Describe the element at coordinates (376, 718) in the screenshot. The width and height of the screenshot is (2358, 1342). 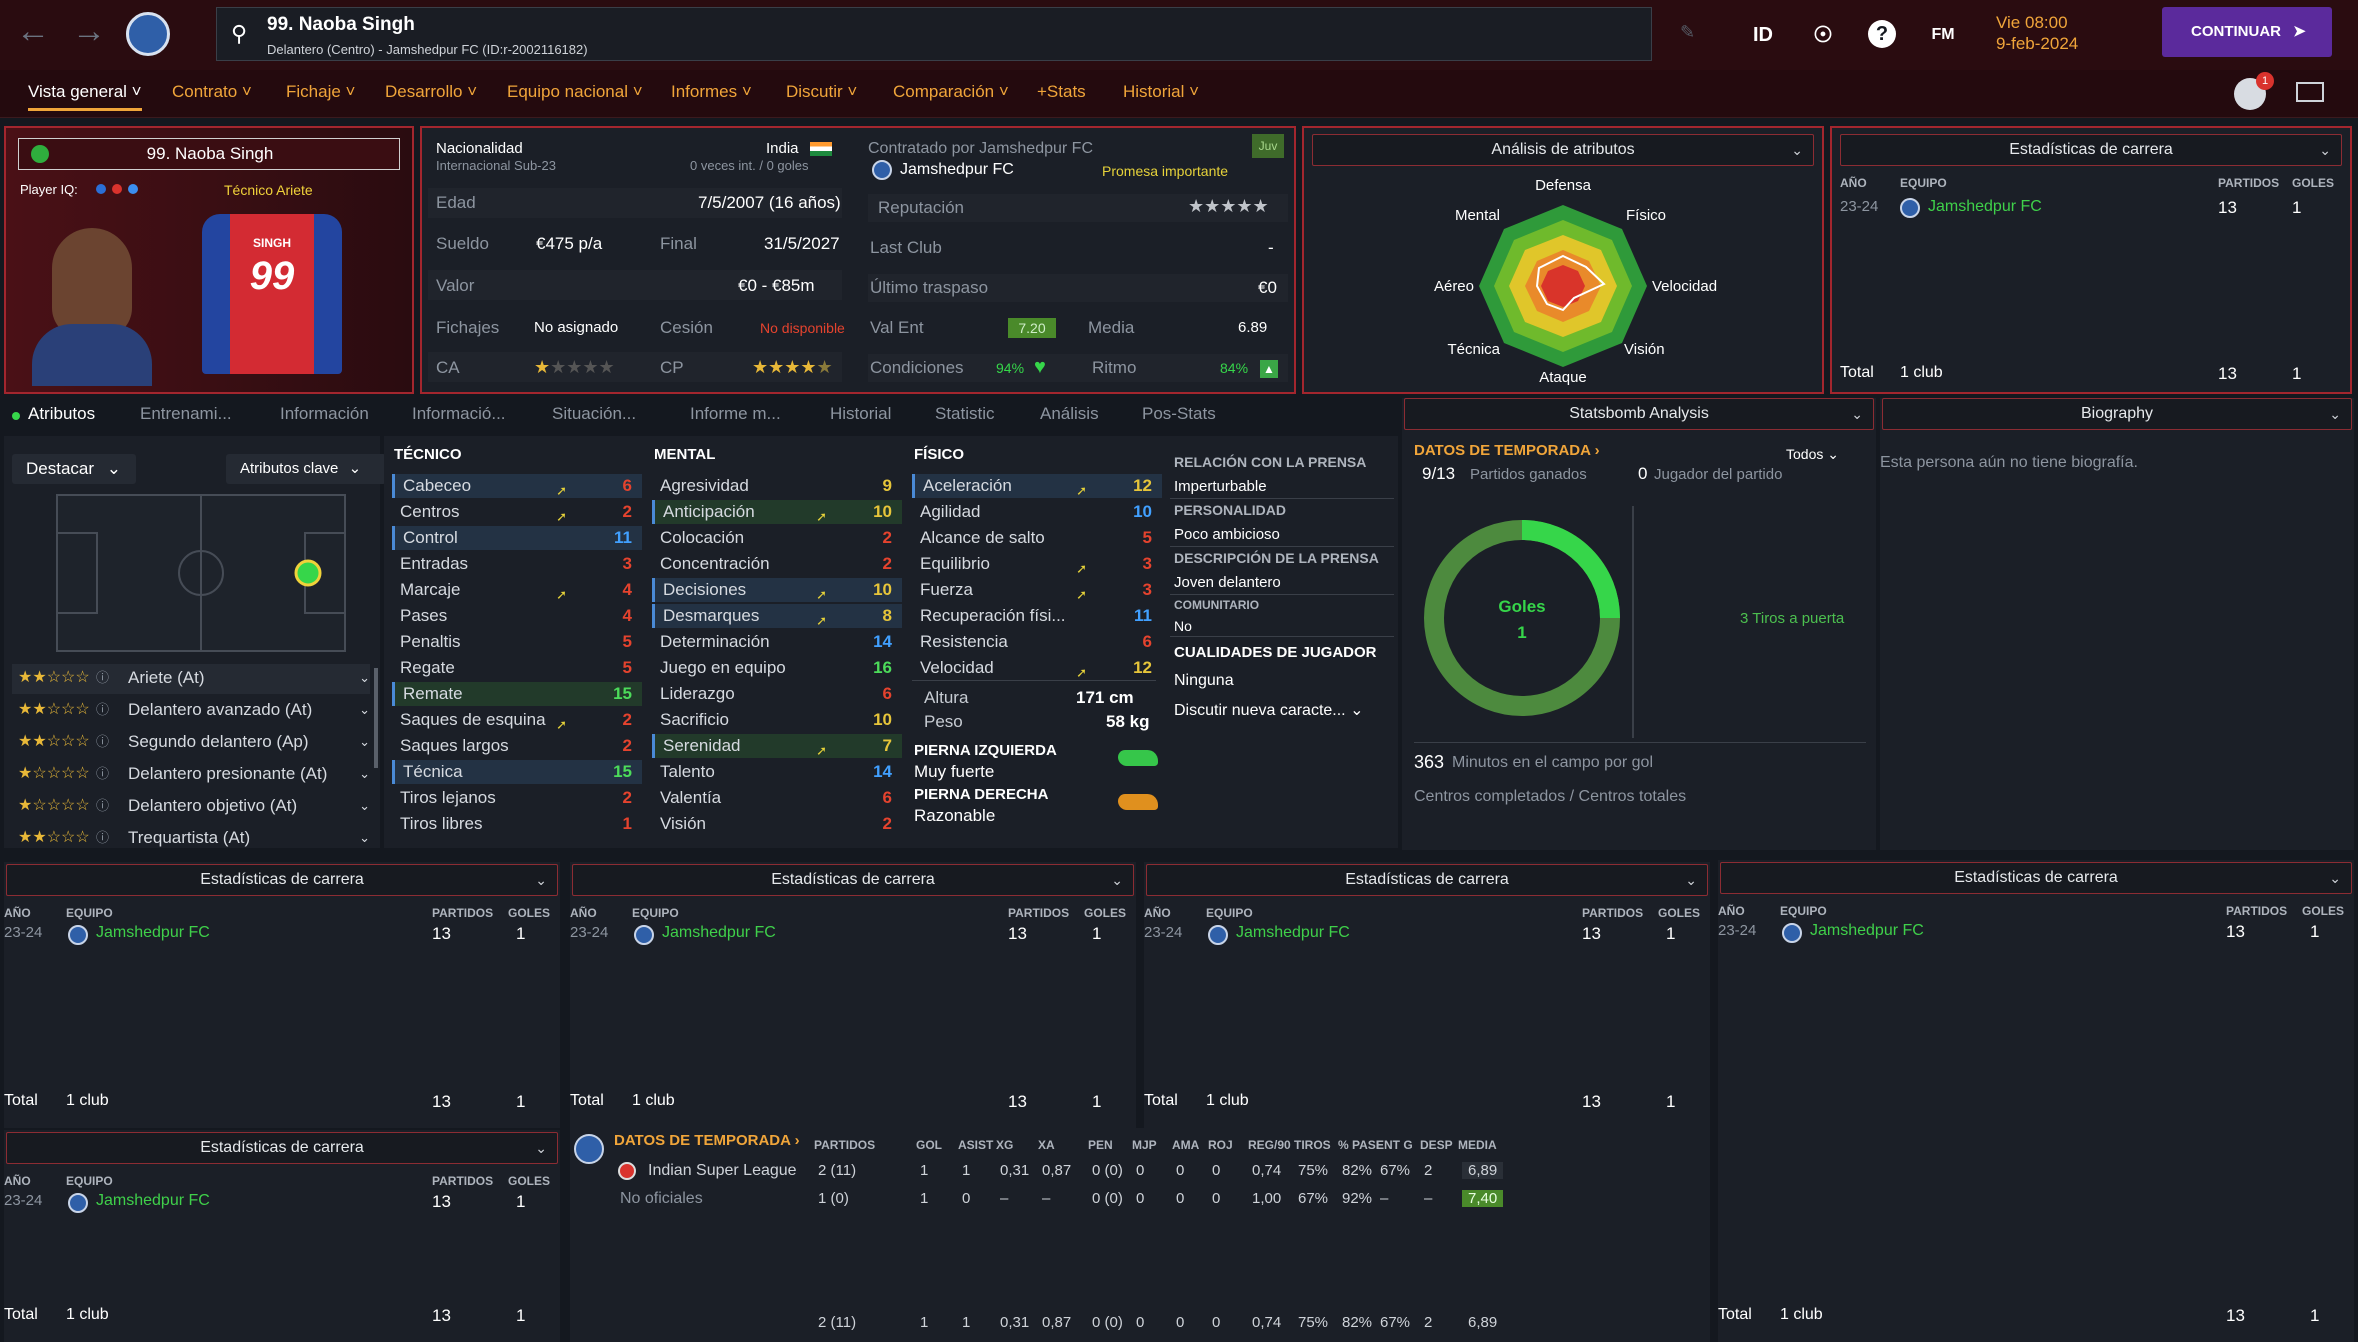
I see `roles-scrollbar` at that location.